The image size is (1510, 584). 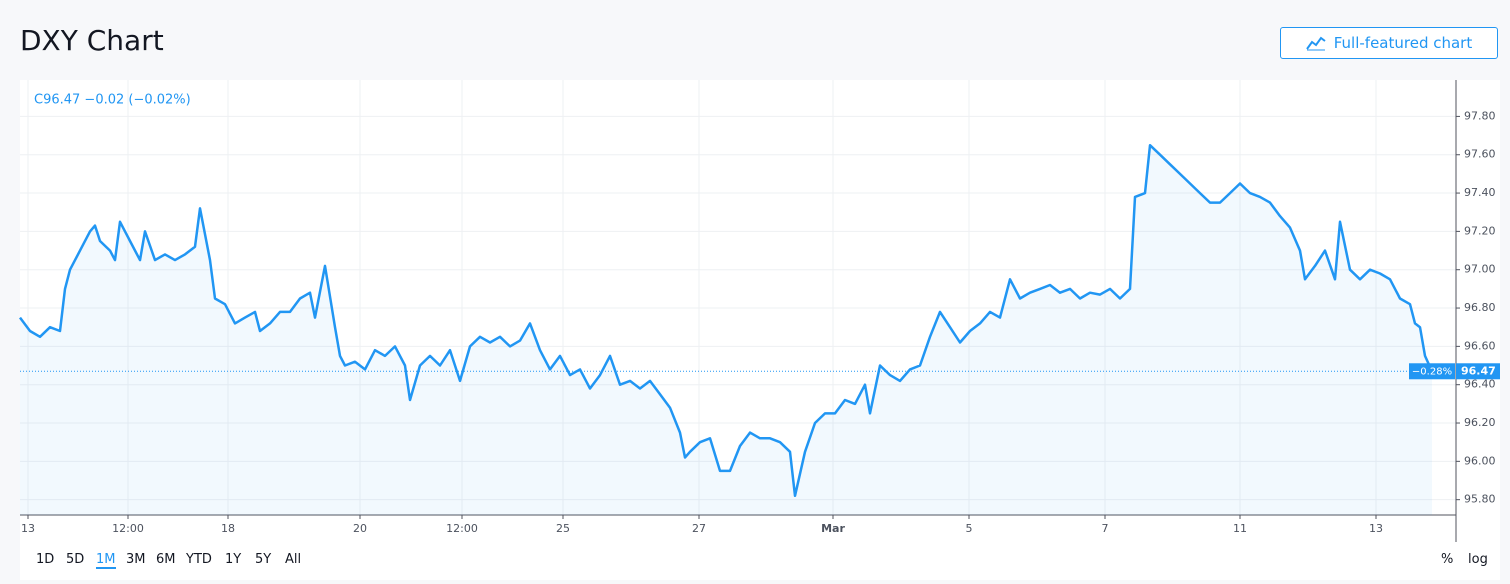 What do you see at coordinates (1480, 422) in the screenshot?
I see `y-tick-label: 96.20` at bounding box center [1480, 422].